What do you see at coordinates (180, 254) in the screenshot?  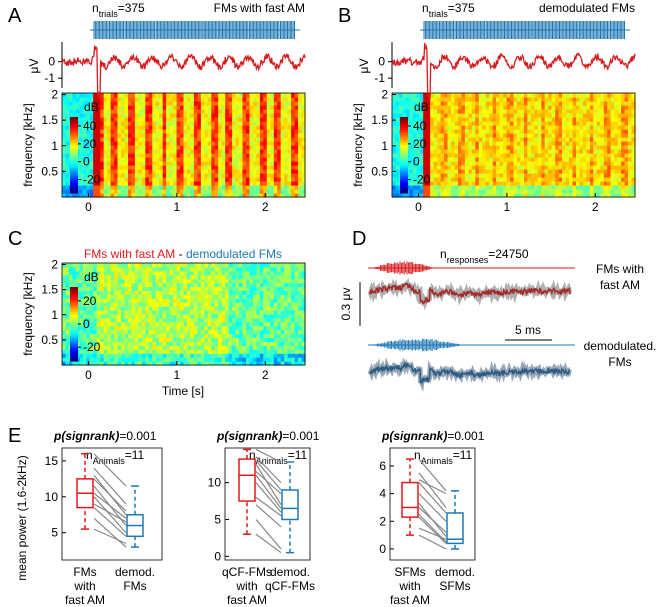 I see `title-part: -` at bounding box center [180, 254].